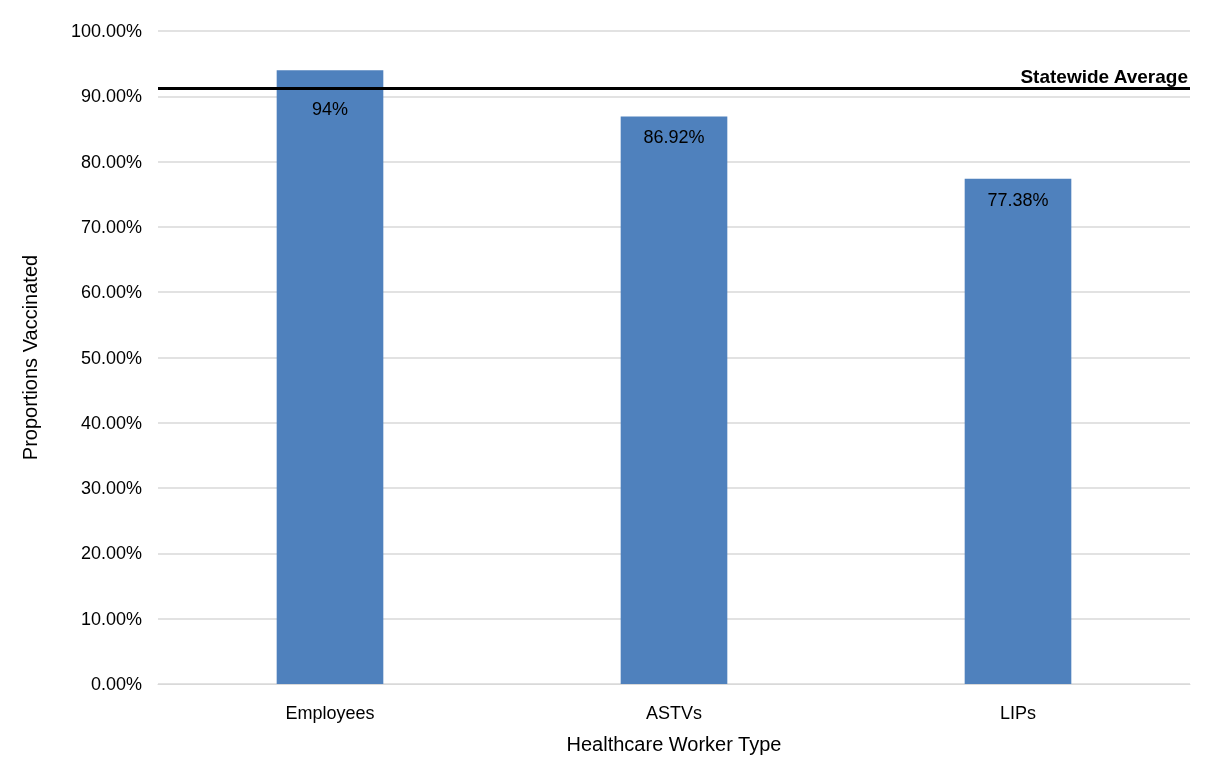 The image size is (1212, 778). I want to click on y-tick-label: 10.00%, so click(111, 618).